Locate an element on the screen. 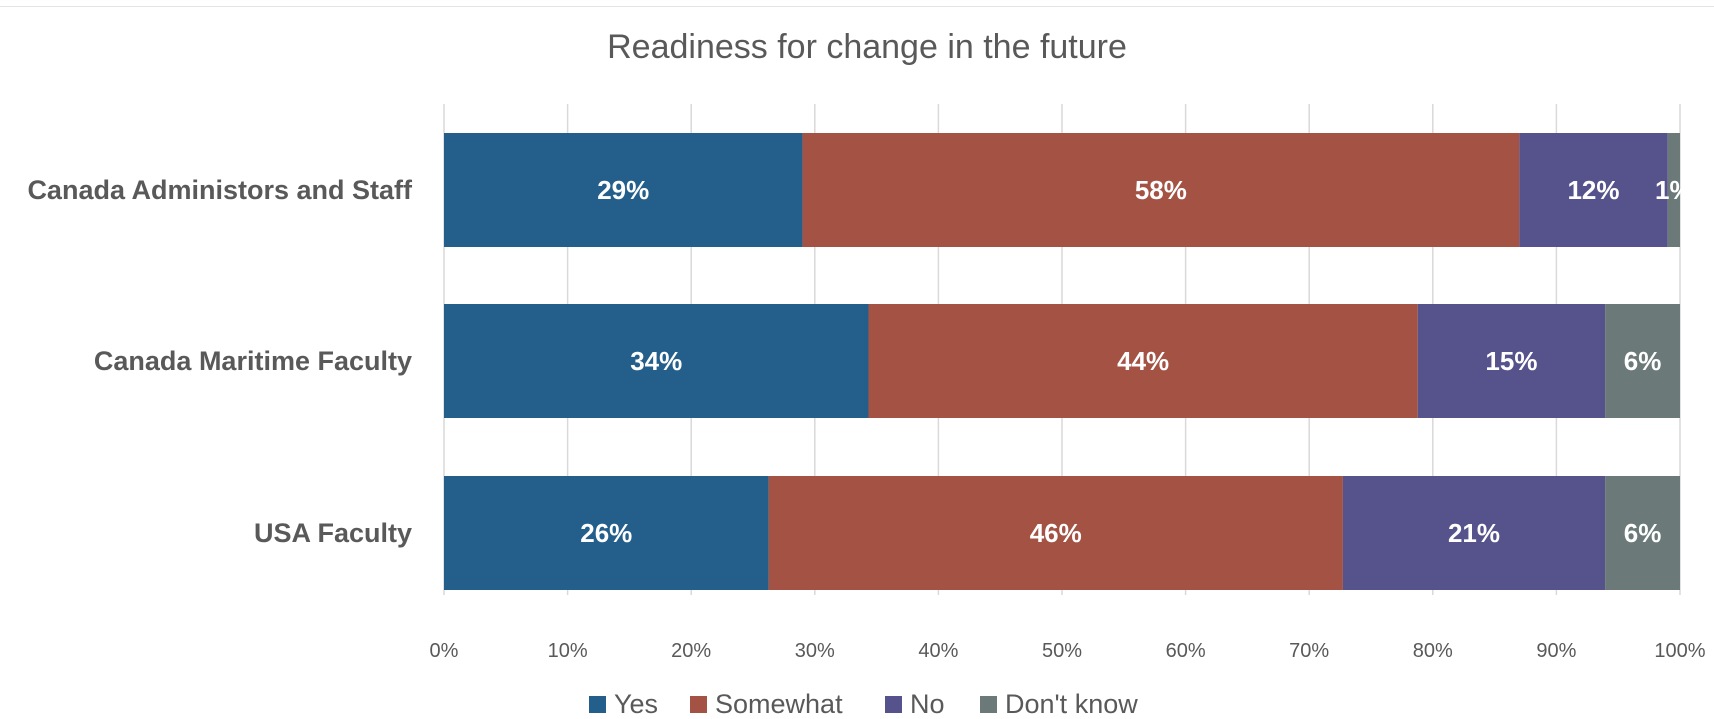 The height and width of the screenshot is (719, 1714). x-tick-label: 100% is located at coordinates (1679, 651).